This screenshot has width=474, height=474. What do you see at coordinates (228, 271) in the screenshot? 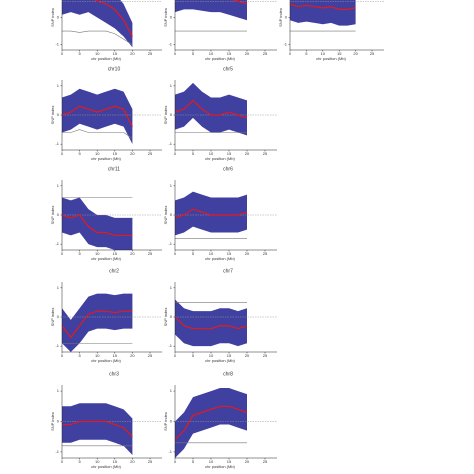
I see `panel-title: chr7` at bounding box center [228, 271].